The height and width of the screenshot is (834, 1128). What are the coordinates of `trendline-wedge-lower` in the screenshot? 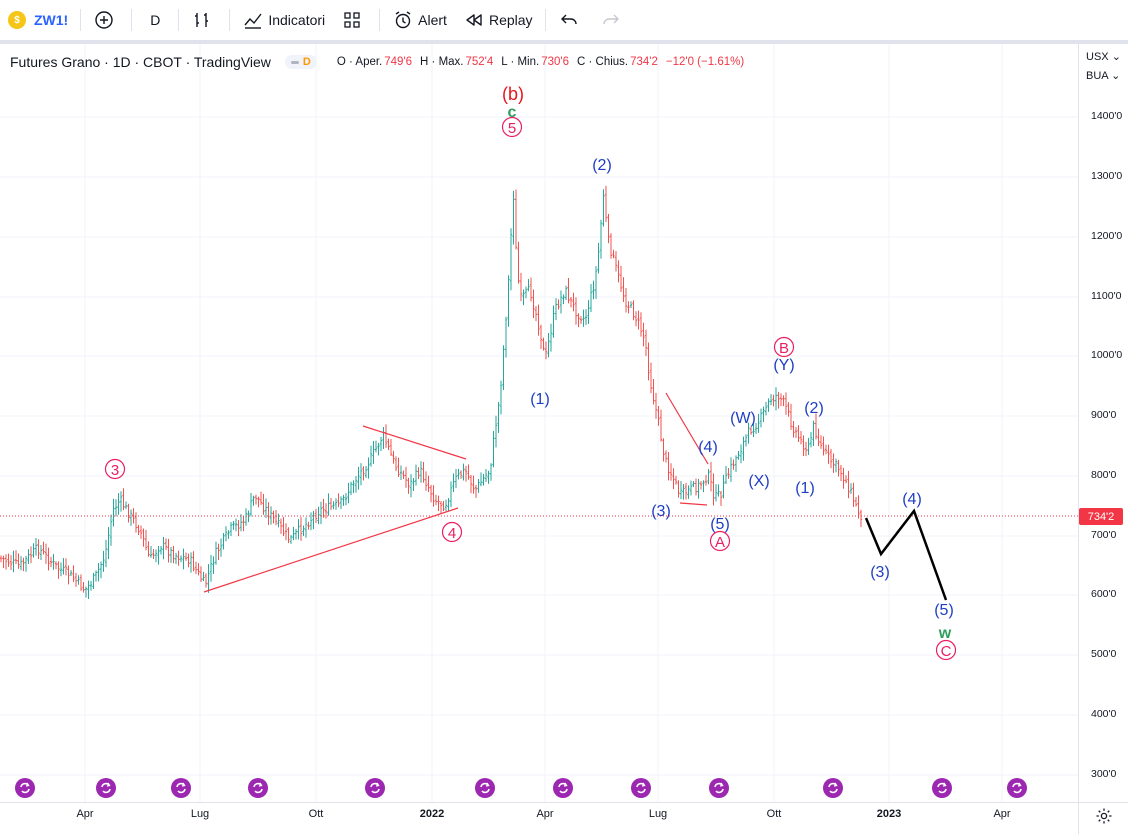 It's located at (693, 504).